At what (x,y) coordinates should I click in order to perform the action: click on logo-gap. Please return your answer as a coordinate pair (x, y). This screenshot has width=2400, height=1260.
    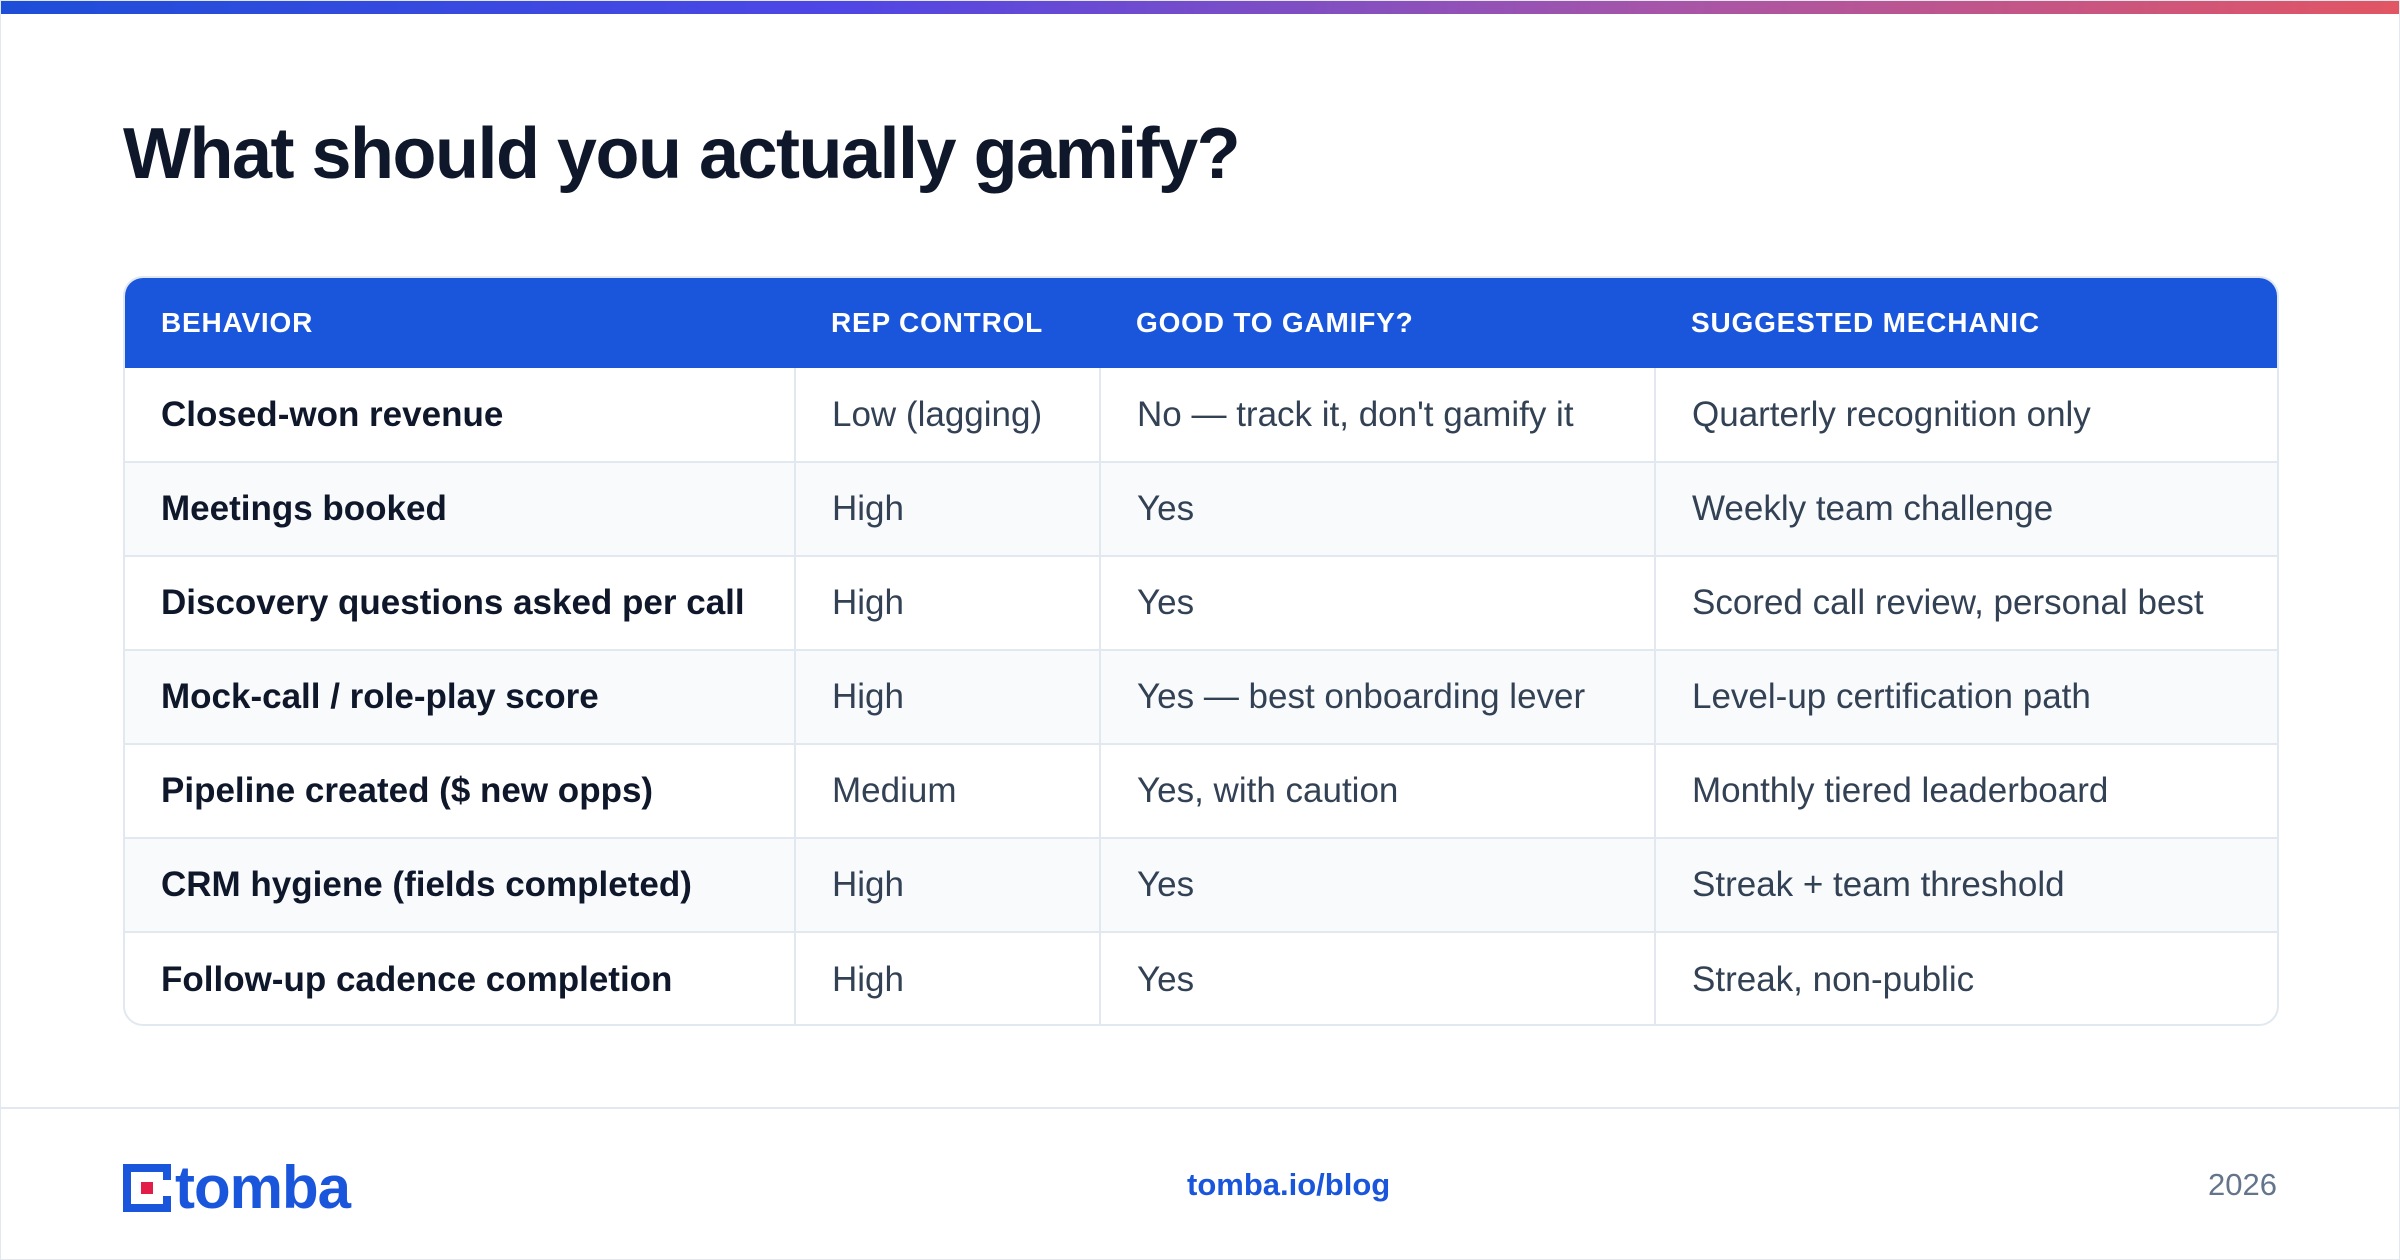
    Looking at the image, I should click on (166, 1188).